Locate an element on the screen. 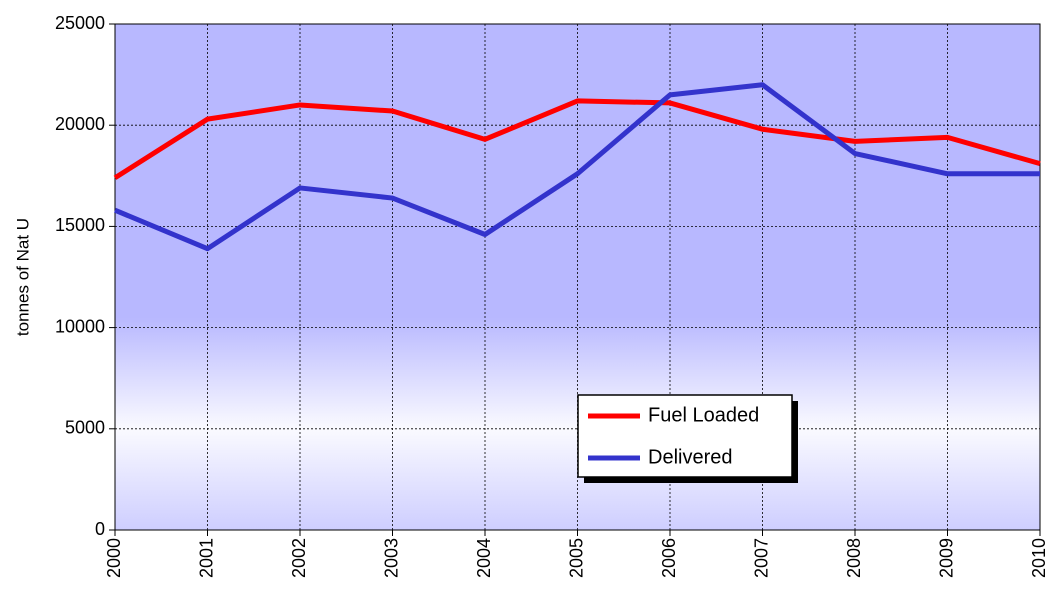 The width and height of the screenshot is (1054, 592). legend-label: Fuel Loaded is located at coordinates (703, 415).